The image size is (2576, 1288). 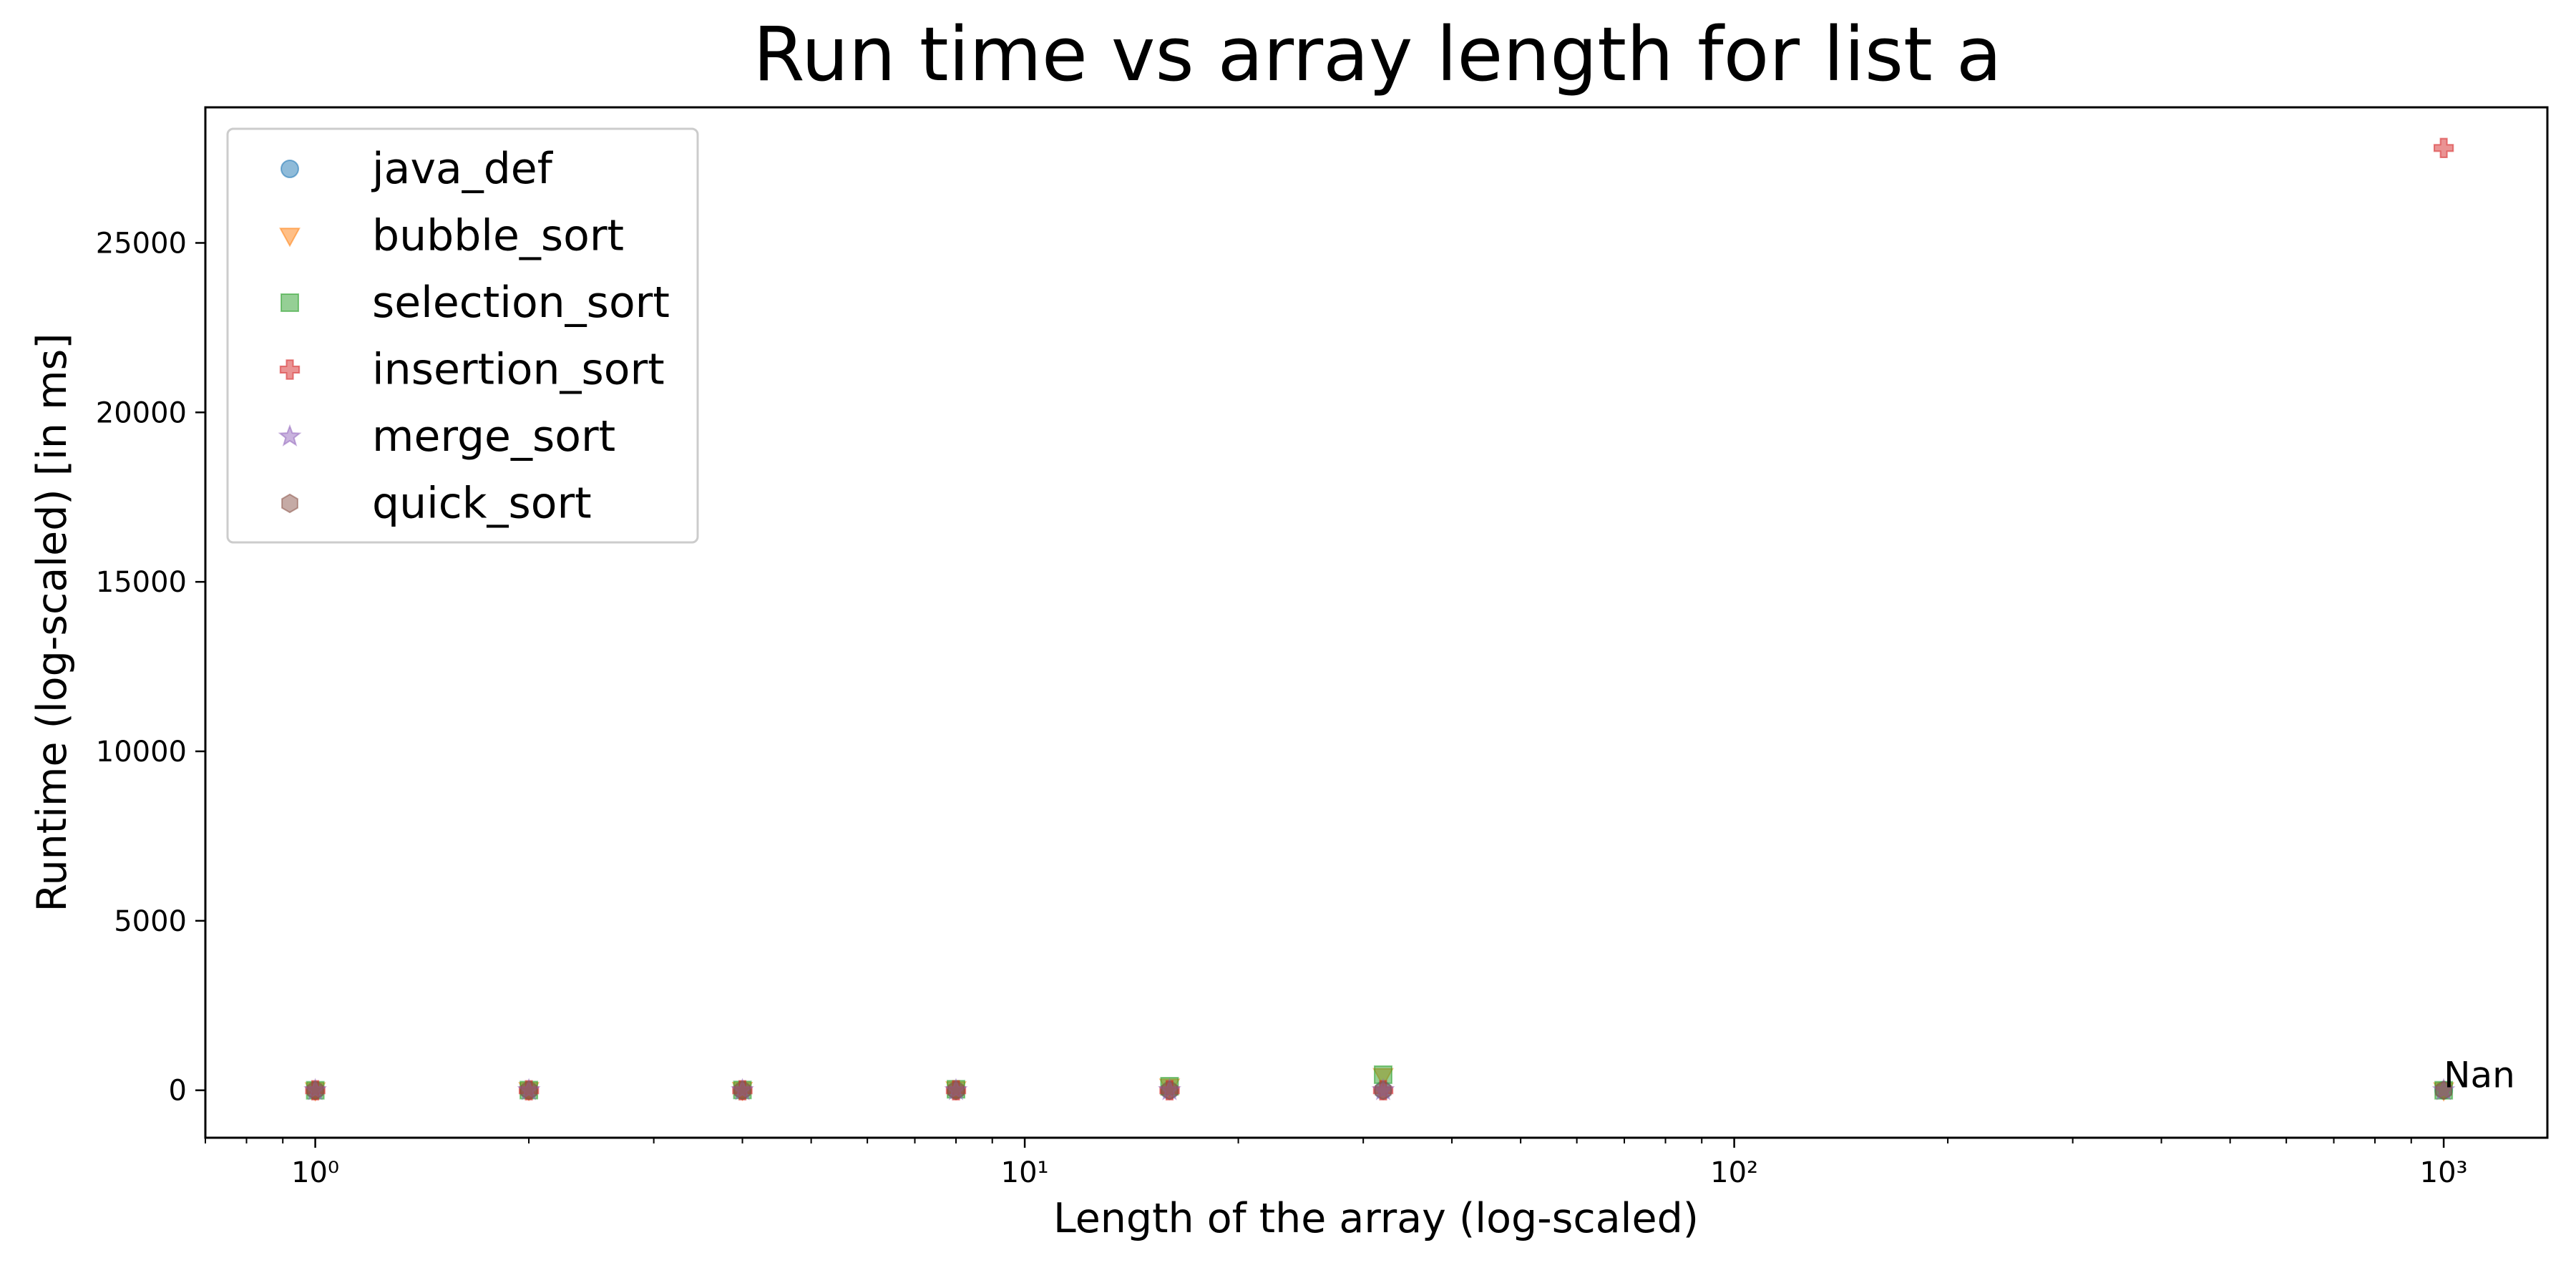 I want to click on legend-marker-java-def, so click(x=289, y=169).